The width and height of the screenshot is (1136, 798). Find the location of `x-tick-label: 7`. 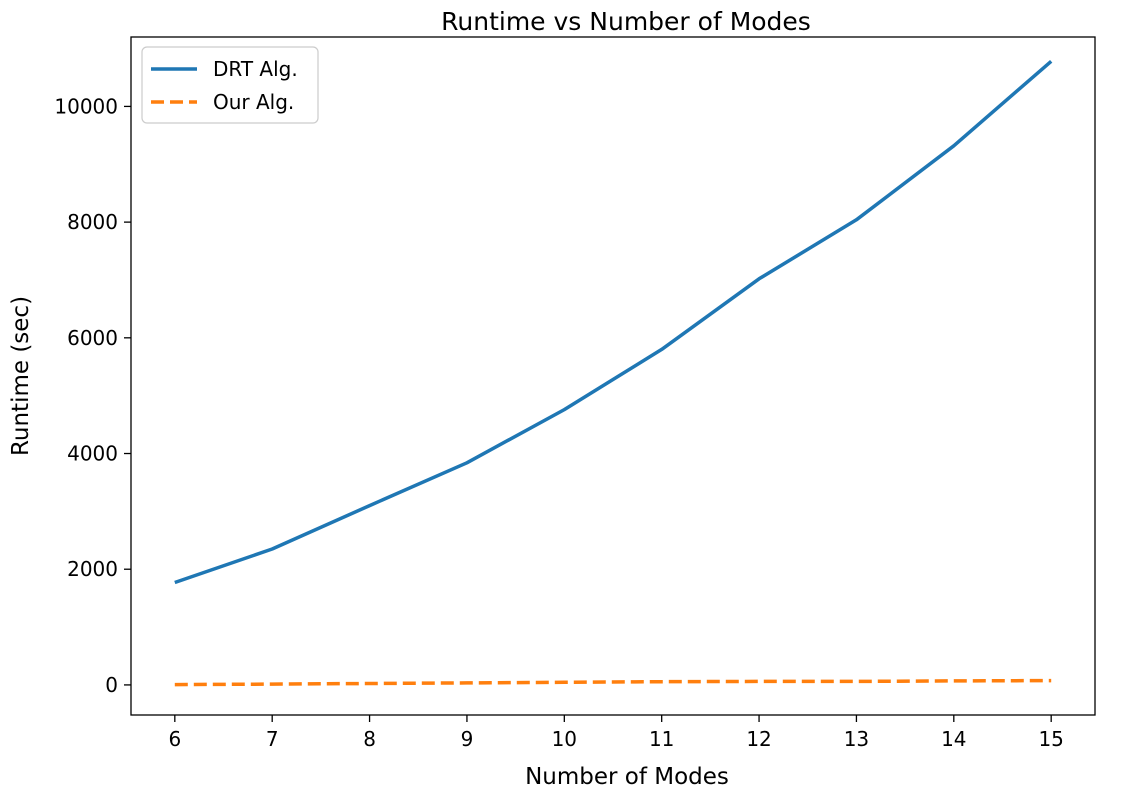

x-tick-label: 7 is located at coordinates (272, 739).